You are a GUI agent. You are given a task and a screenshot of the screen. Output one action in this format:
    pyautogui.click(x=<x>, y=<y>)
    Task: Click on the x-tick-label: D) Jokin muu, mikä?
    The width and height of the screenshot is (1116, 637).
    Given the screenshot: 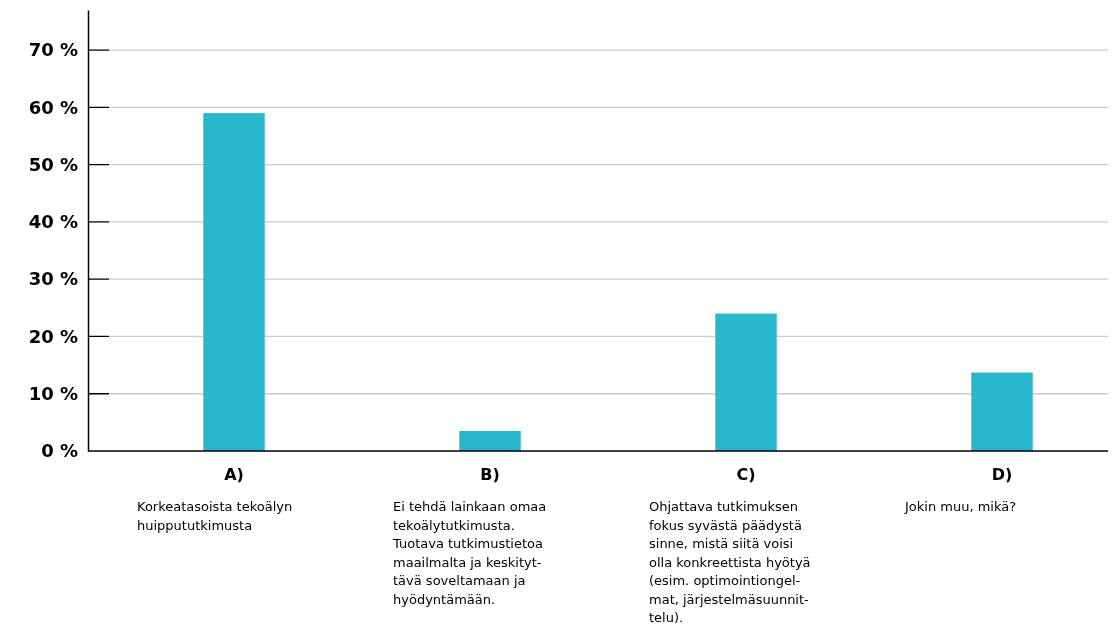 What is the action you would take?
    pyautogui.click(x=960, y=489)
    